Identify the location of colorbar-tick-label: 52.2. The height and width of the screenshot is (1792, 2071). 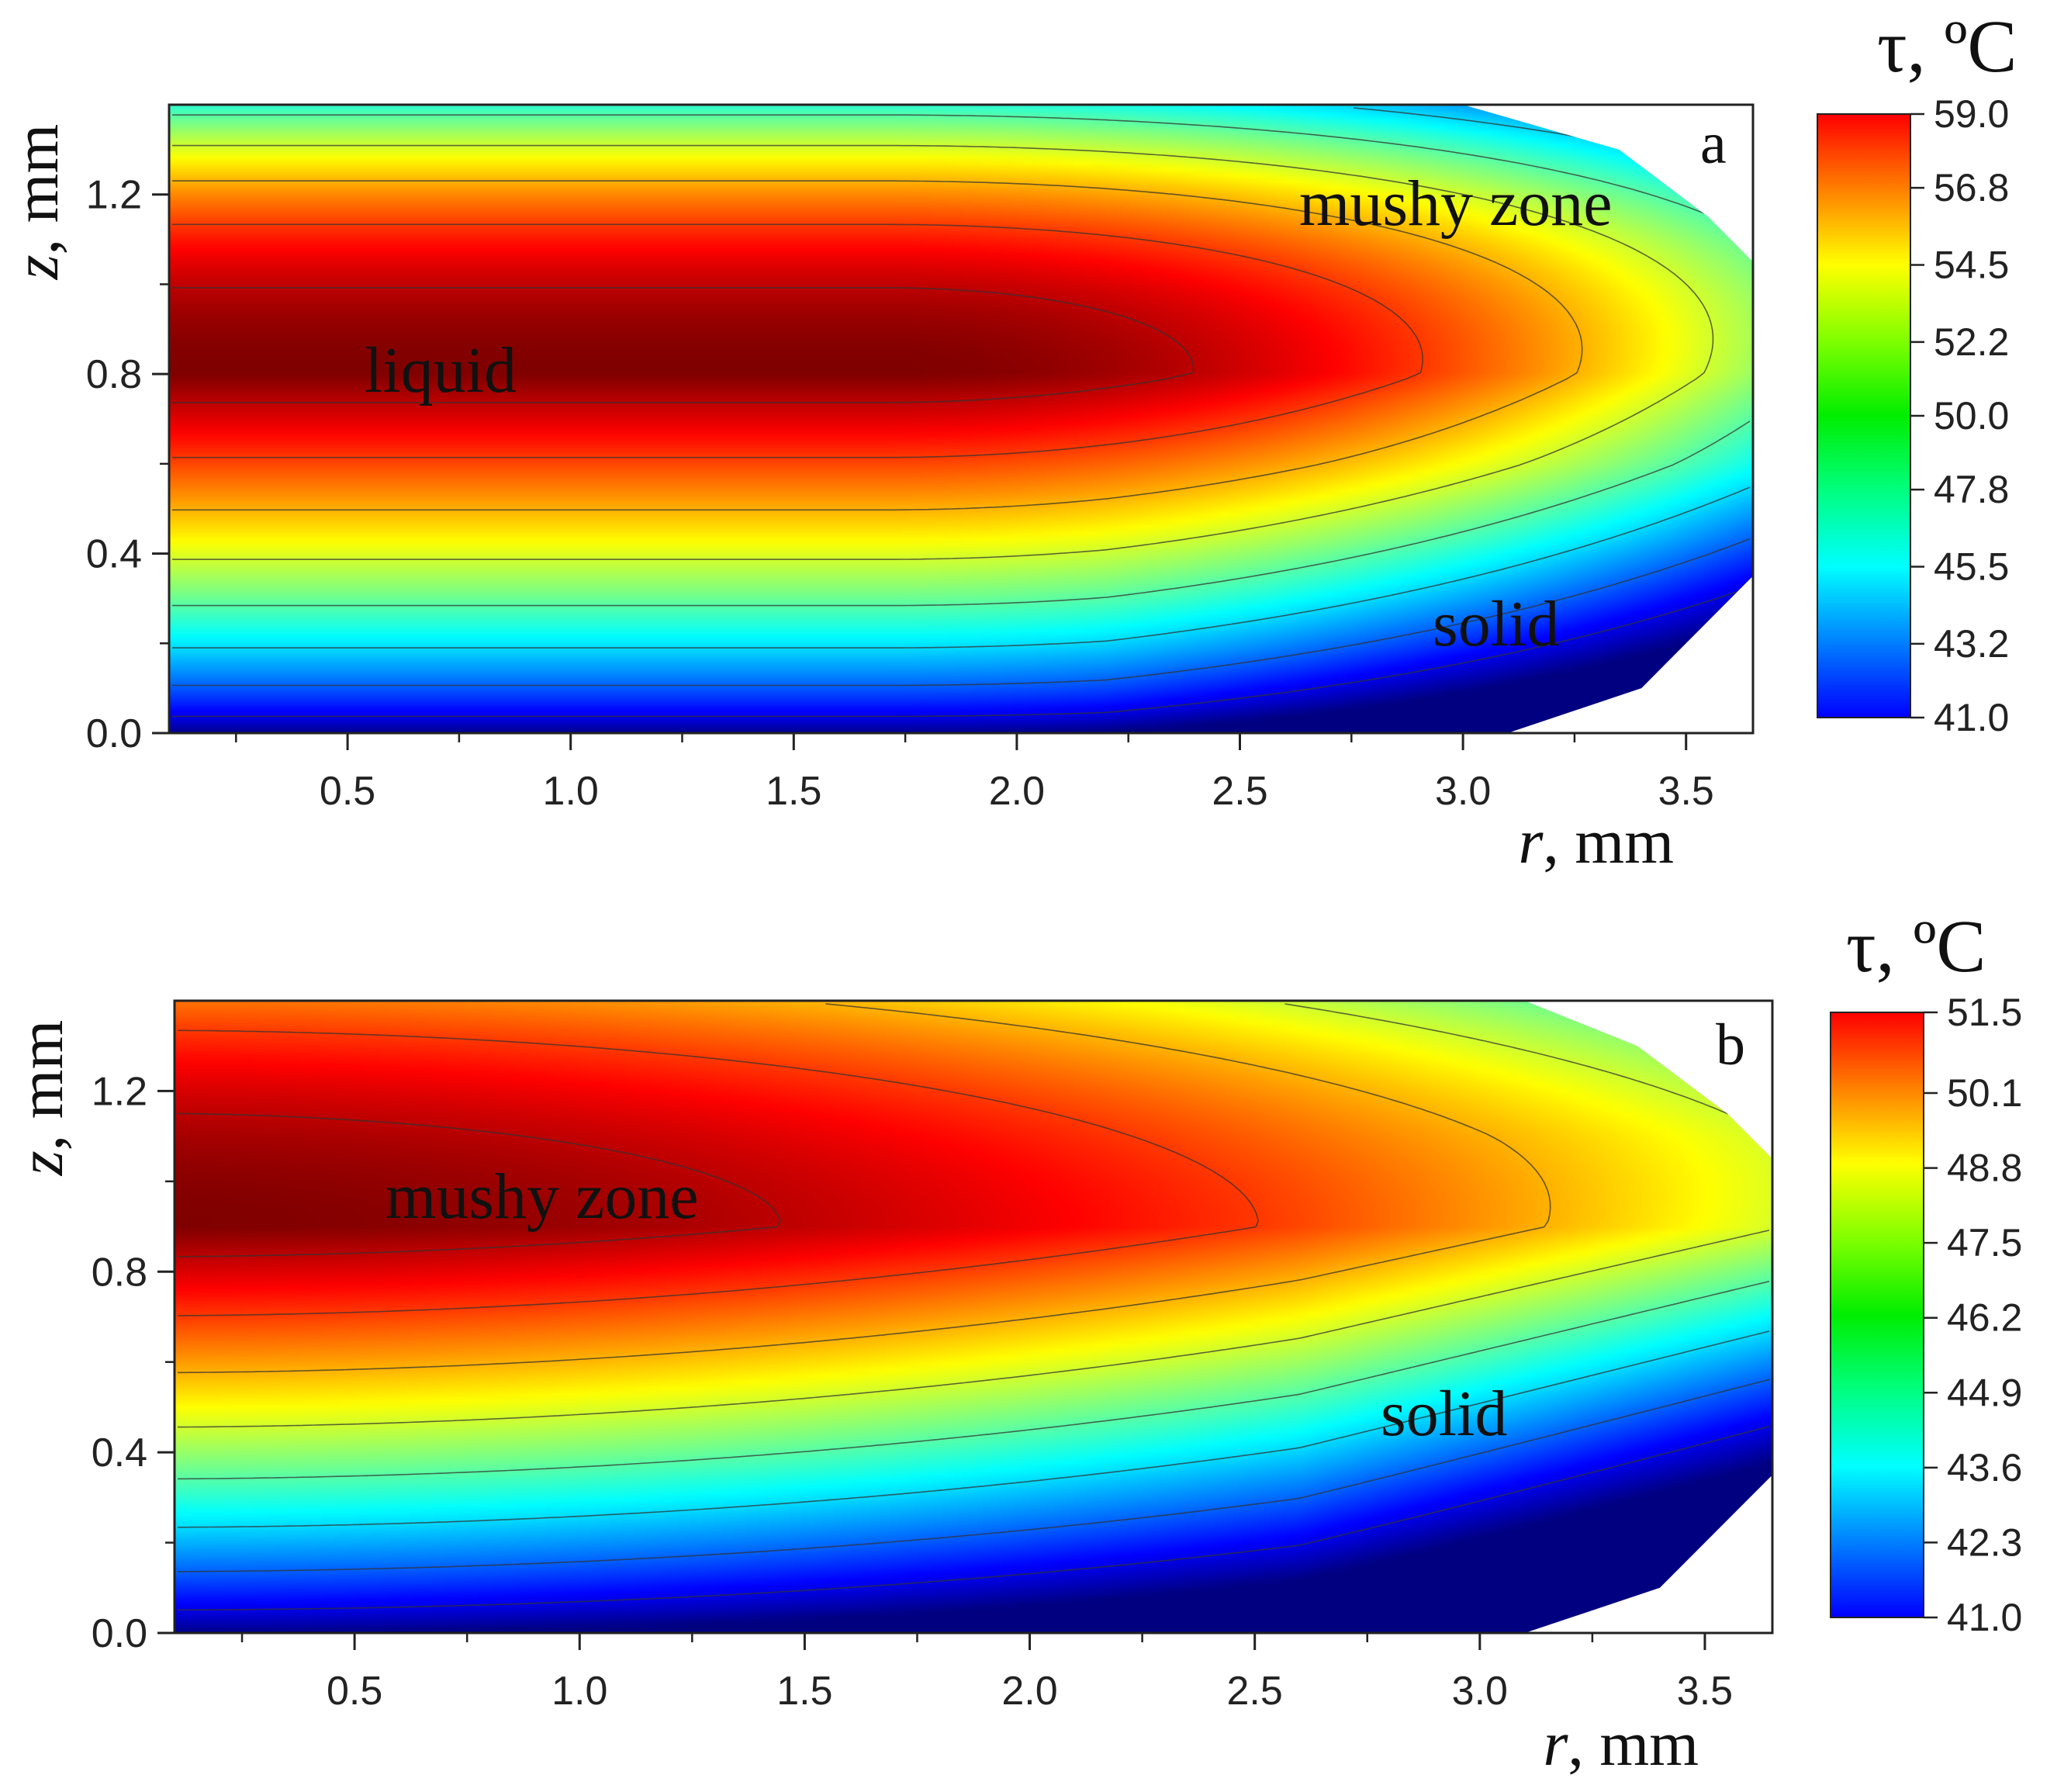
(1971, 342).